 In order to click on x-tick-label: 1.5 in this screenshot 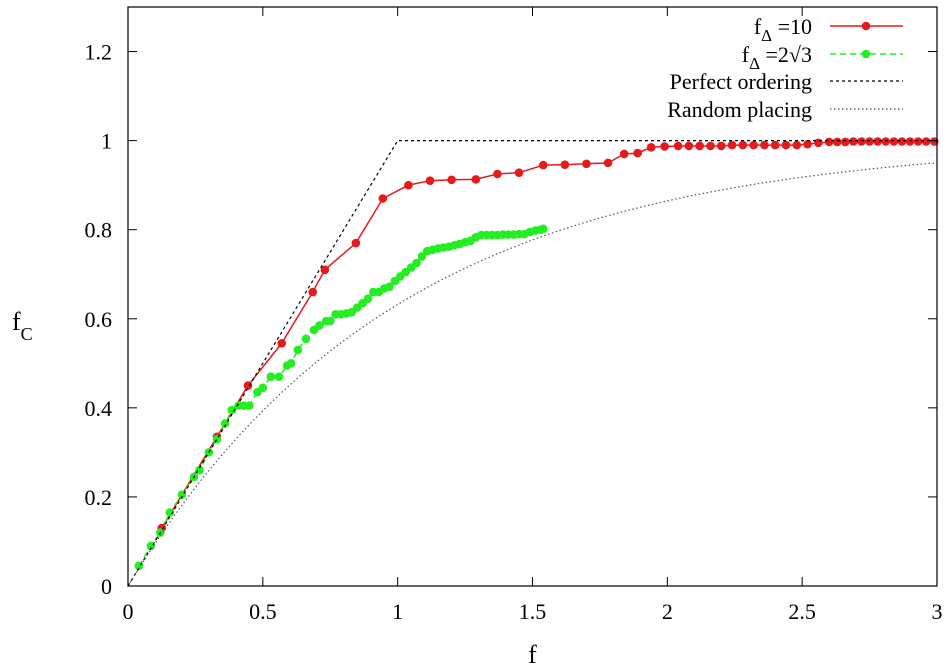, I will do `click(533, 611)`.